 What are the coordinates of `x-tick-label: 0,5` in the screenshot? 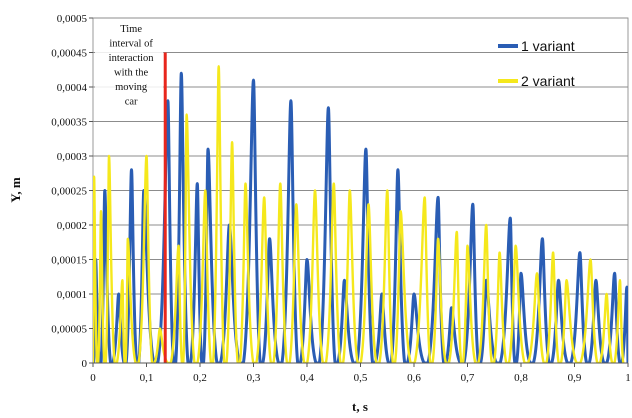 It's located at (361, 378).